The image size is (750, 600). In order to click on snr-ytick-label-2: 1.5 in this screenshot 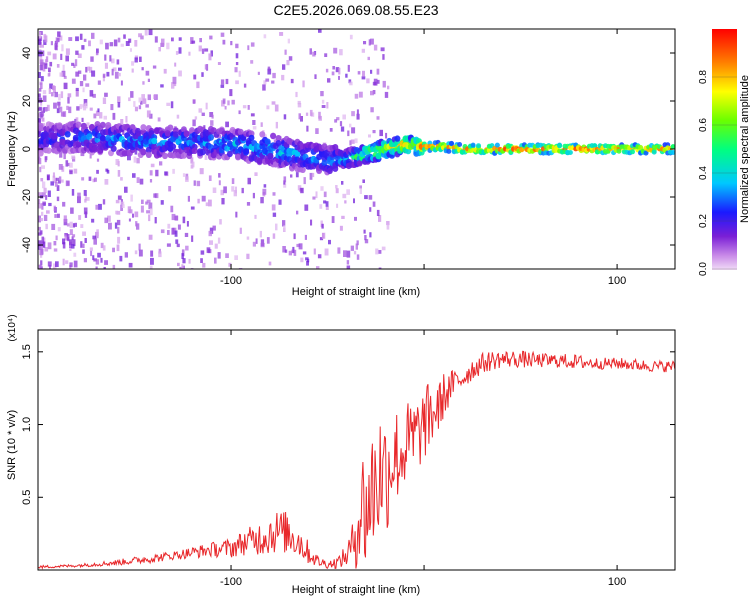, I will do `click(27, 351)`.